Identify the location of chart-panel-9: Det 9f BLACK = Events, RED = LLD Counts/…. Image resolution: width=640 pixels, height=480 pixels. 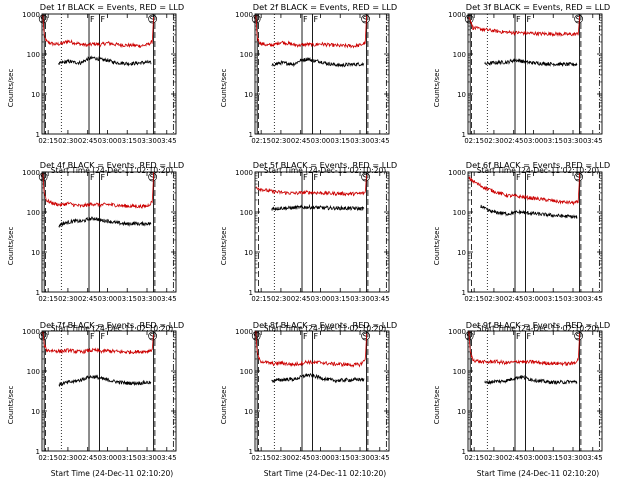
(521, 399).